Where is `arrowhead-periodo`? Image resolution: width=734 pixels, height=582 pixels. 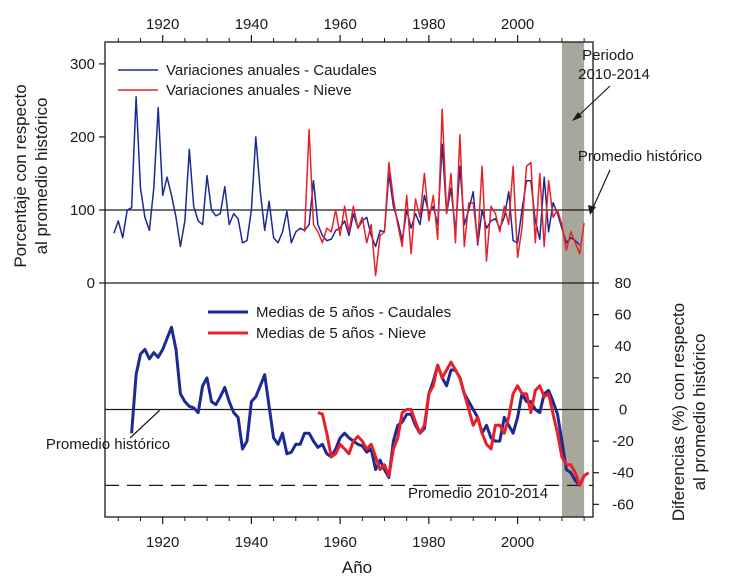 arrowhead-periodo is located at coordinates (577, 116).